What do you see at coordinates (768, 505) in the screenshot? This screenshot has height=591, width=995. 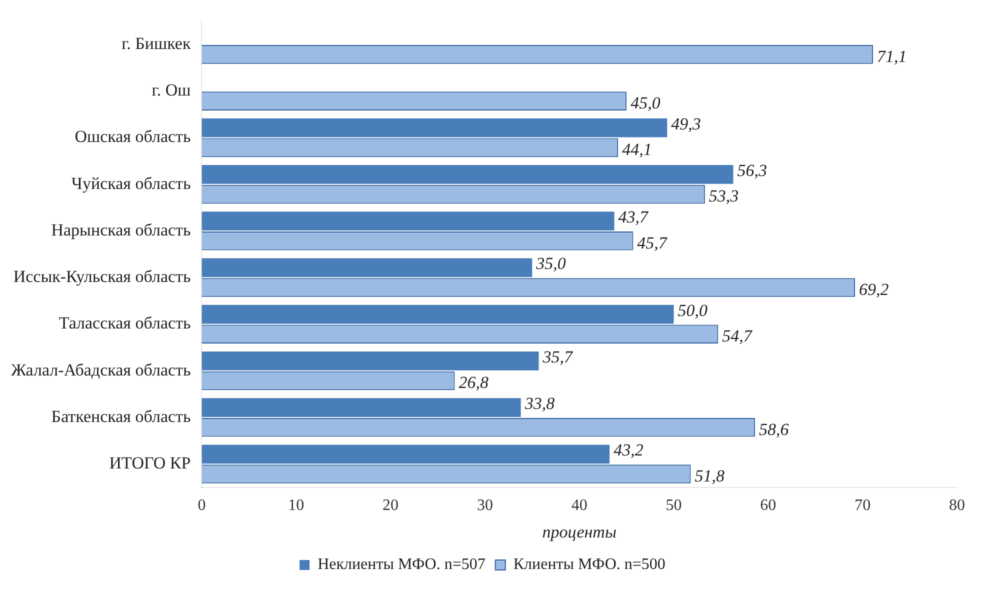 I see `x-tick-label: 60` at bounding box center [768, 505].